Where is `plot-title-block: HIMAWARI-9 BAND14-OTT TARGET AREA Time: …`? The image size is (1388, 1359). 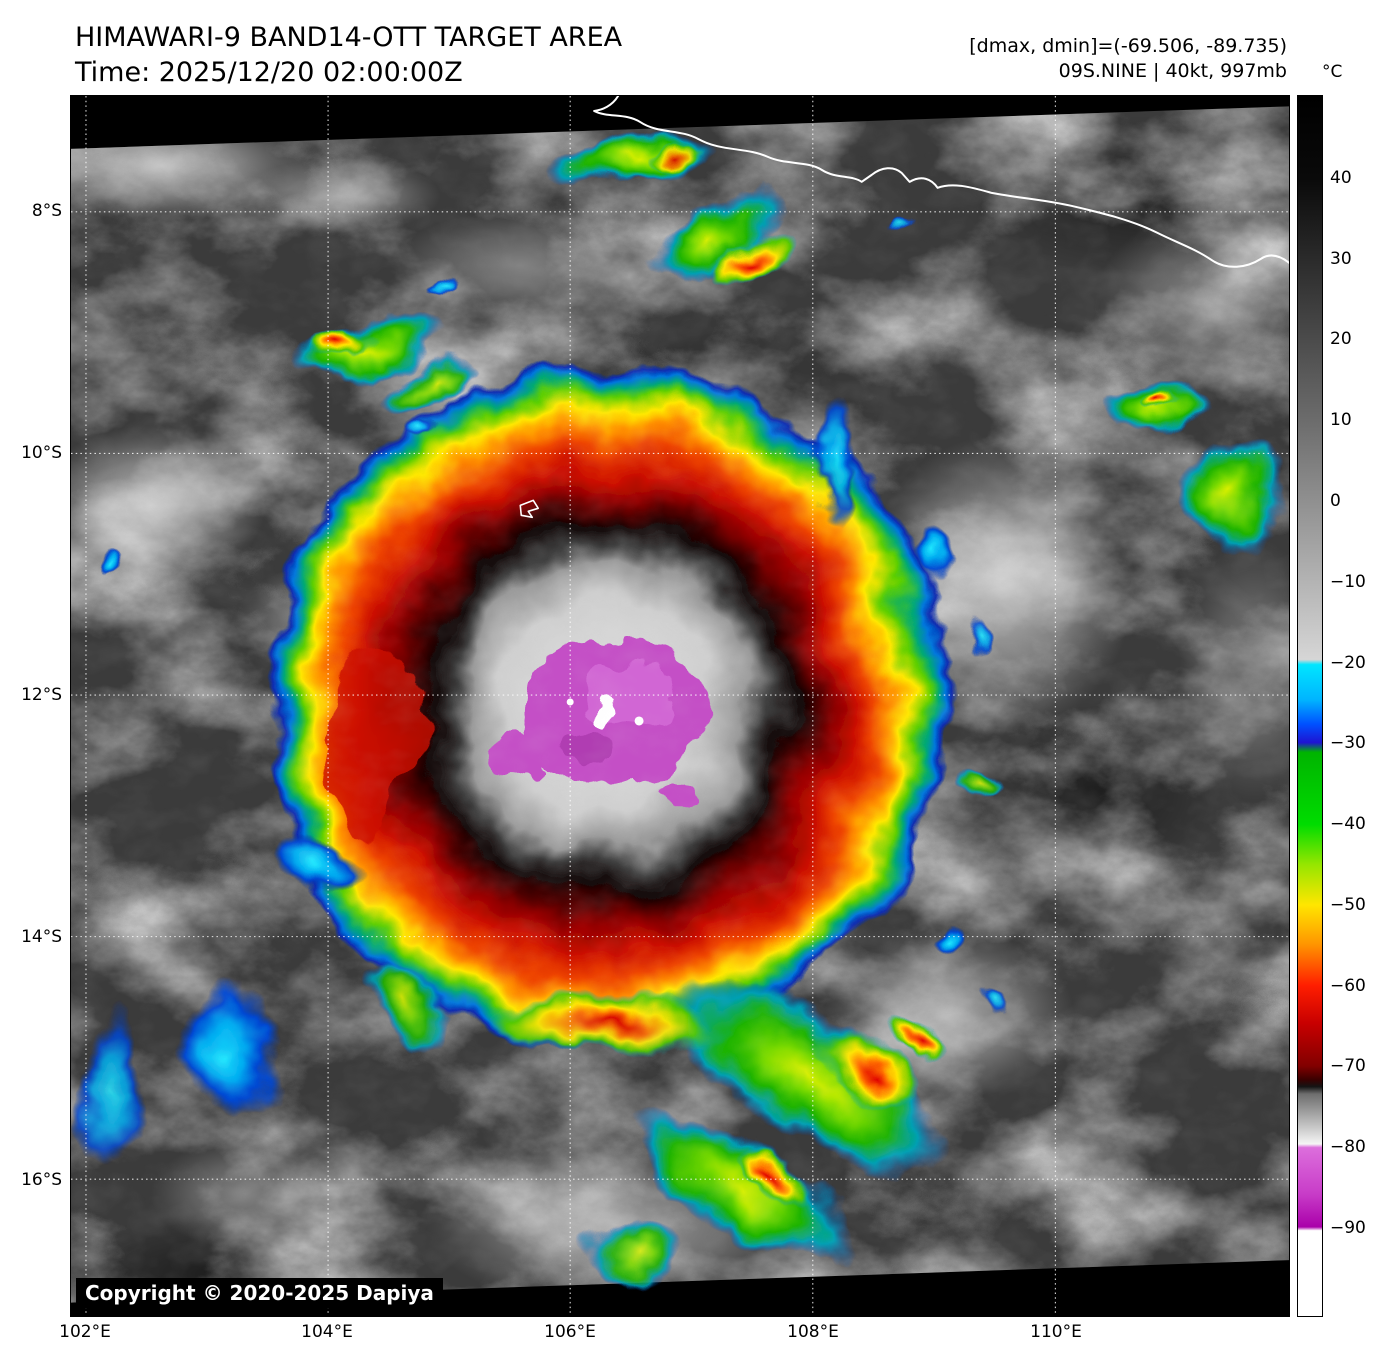 plot-title-block: HIMAWARI-9 BAND14-OTT TARGET AREA Time: … is located at coordinates (348, 55).